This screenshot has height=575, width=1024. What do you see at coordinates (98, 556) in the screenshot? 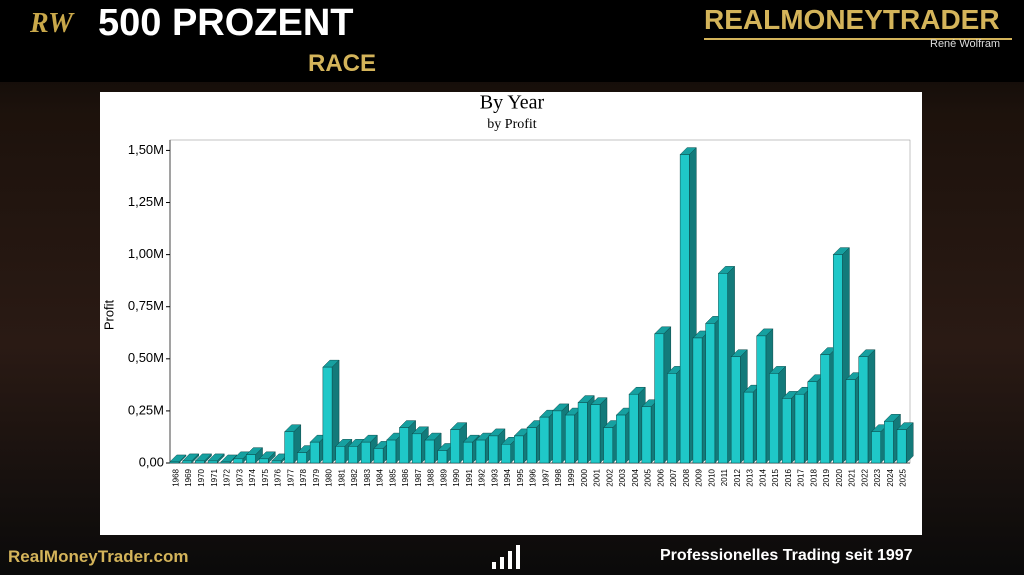
I see `footer-url: RealMoneyTrader.com` at bounding box center [98, 556].